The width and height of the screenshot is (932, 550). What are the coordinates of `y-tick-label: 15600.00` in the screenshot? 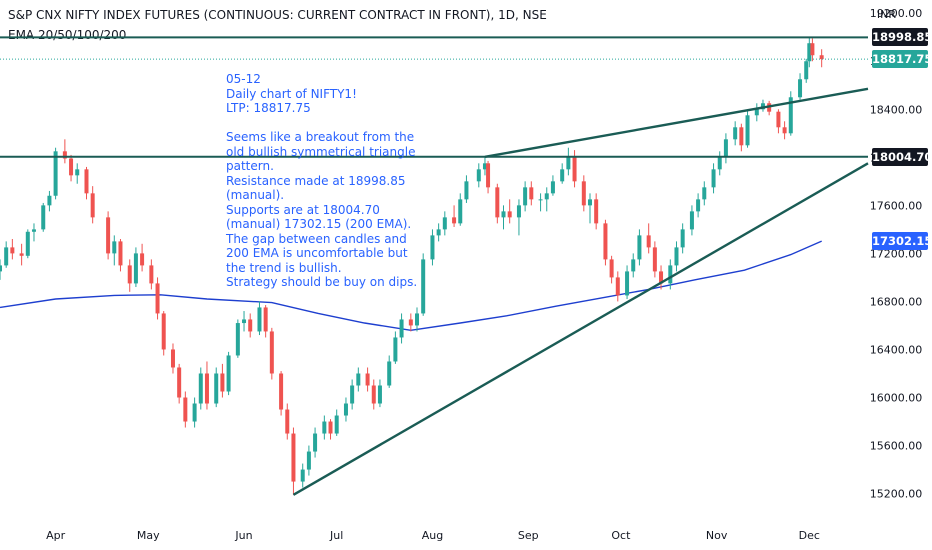 It's located at (896, 446).